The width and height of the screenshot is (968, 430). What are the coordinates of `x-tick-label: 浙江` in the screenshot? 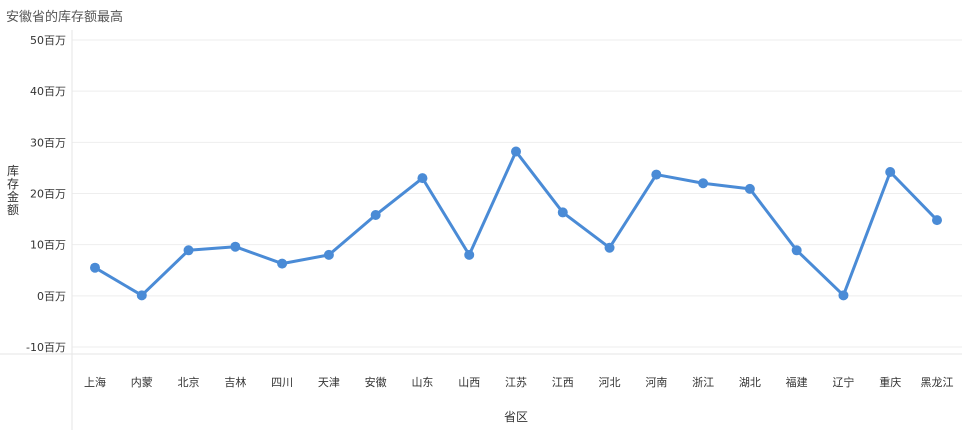 It's located at (703, 382).